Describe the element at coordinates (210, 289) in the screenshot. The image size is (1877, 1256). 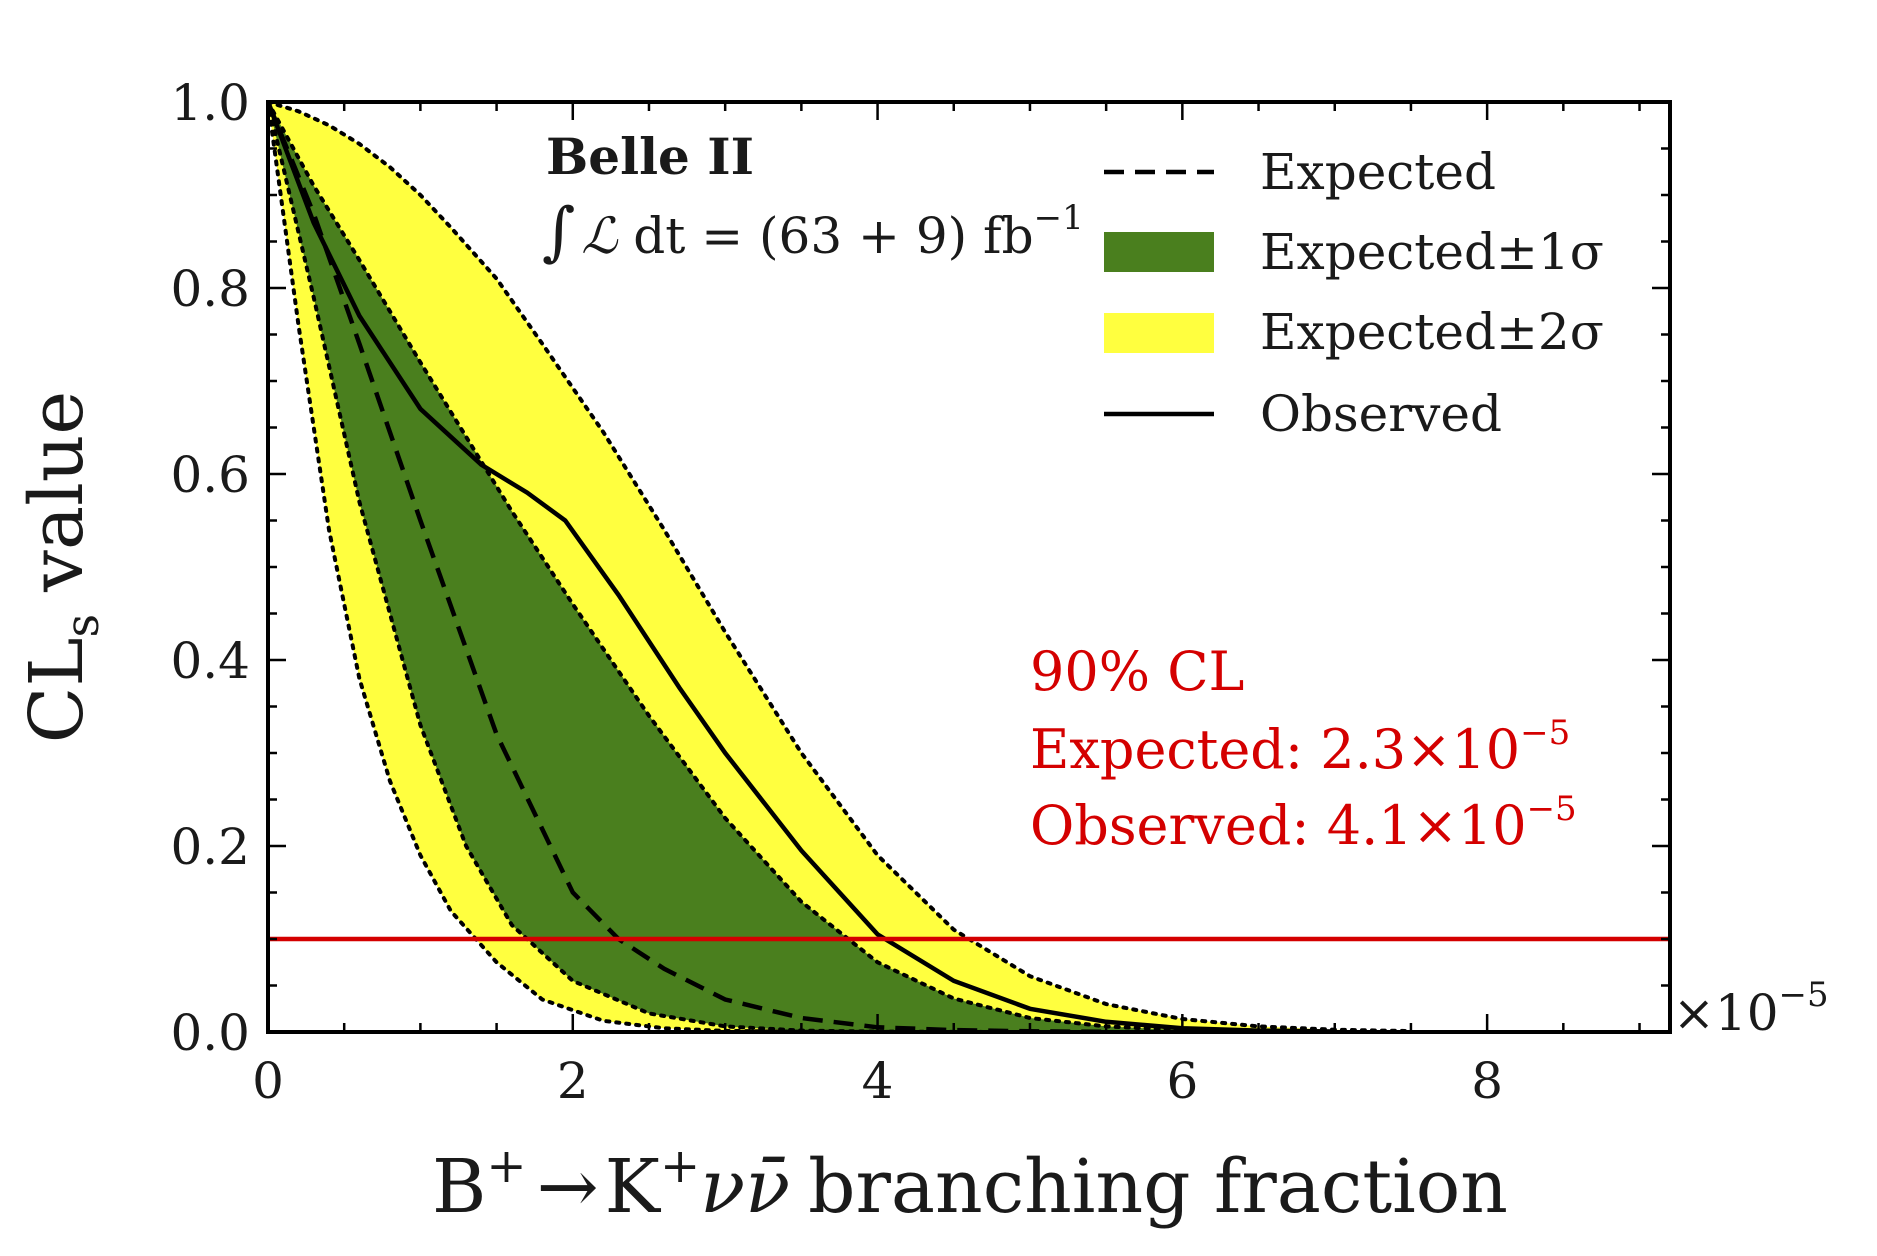
I see `y-tick-label: 0.8` at that location.